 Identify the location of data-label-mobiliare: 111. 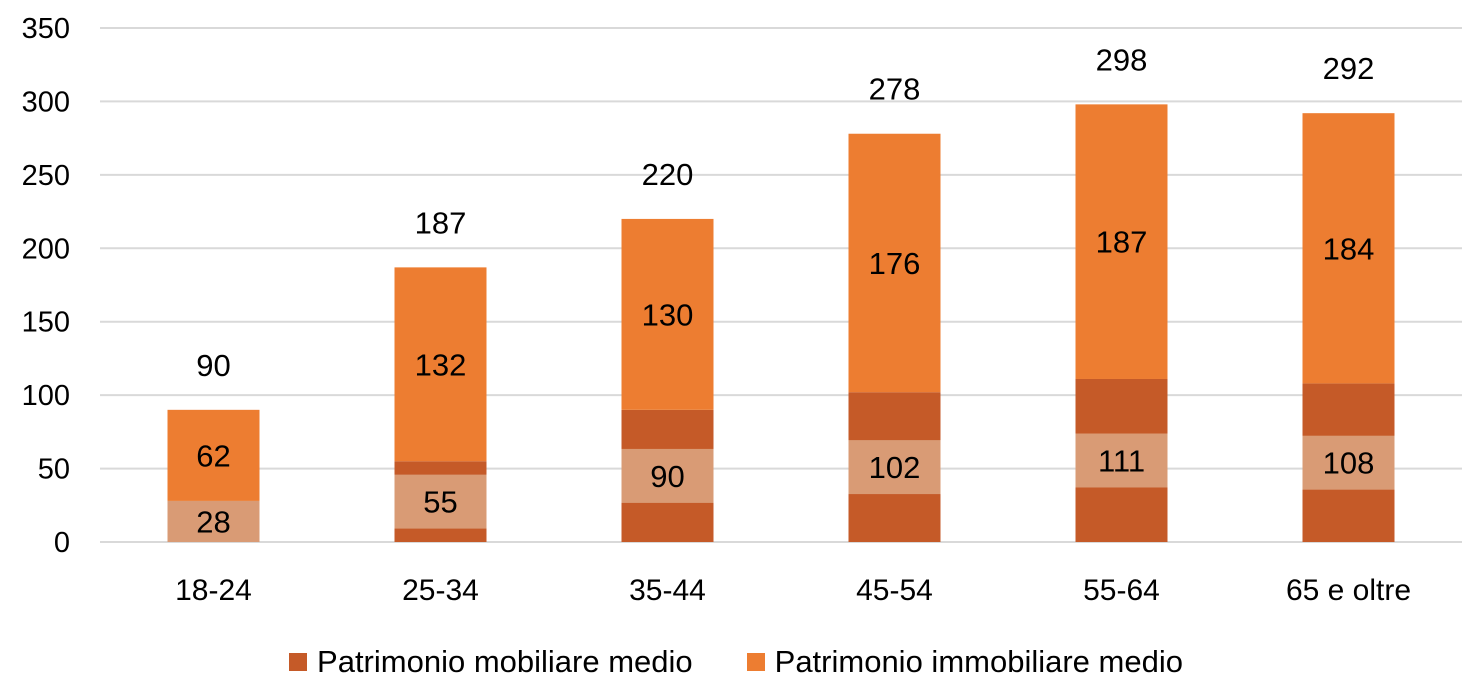
(1121, 460).